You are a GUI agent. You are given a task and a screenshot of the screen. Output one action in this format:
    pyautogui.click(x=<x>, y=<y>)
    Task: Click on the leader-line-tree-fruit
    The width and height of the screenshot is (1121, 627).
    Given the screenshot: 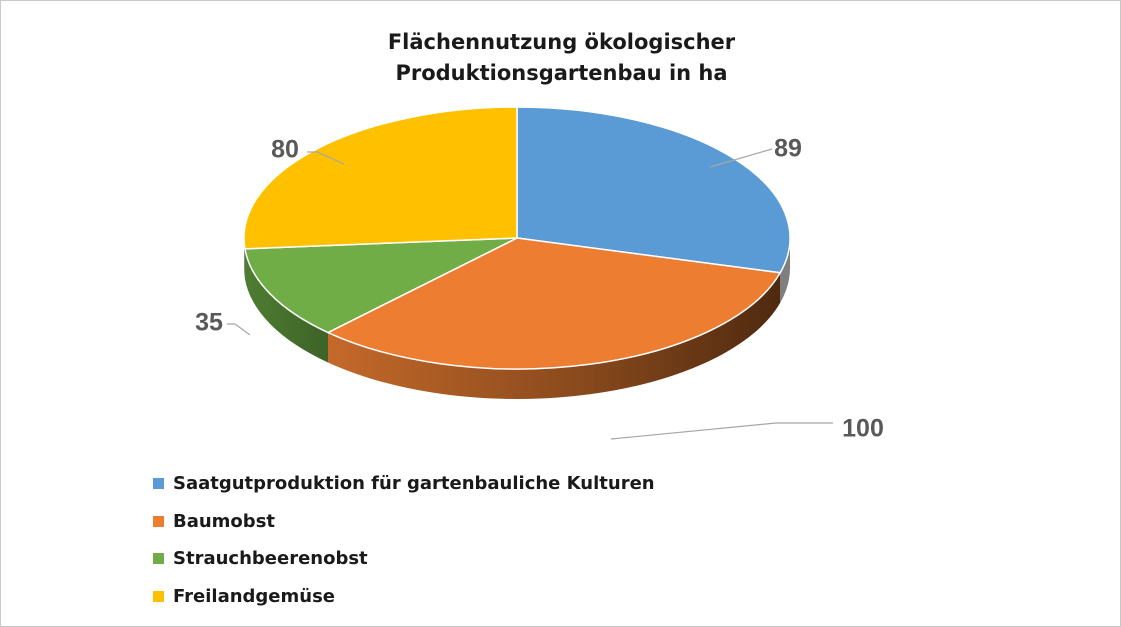 What is the action you would take?
    pyautogui.click(x=721, y=431)
    